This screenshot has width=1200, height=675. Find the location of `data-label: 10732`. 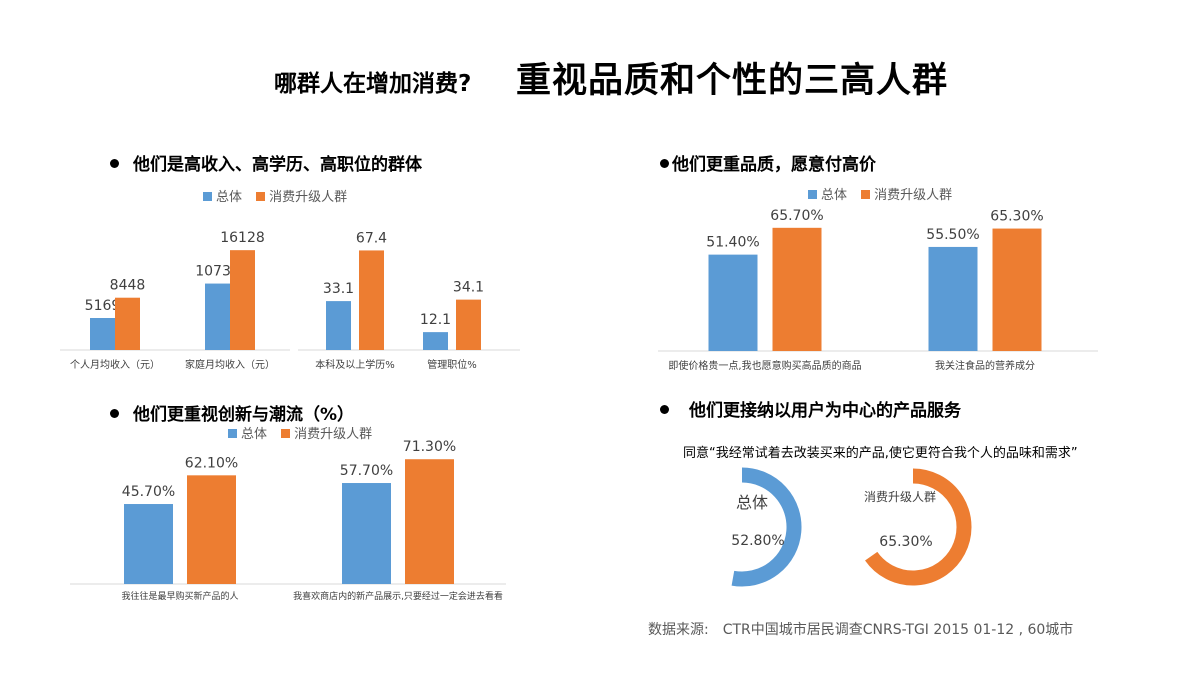

data-label: 10732 is located at coordinates (217, 272).